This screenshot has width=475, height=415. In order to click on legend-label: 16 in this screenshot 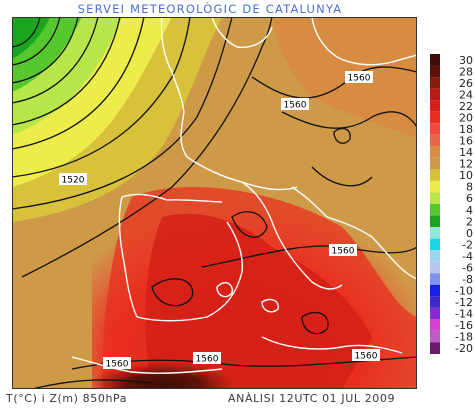, I will do `click(466, 141)`.